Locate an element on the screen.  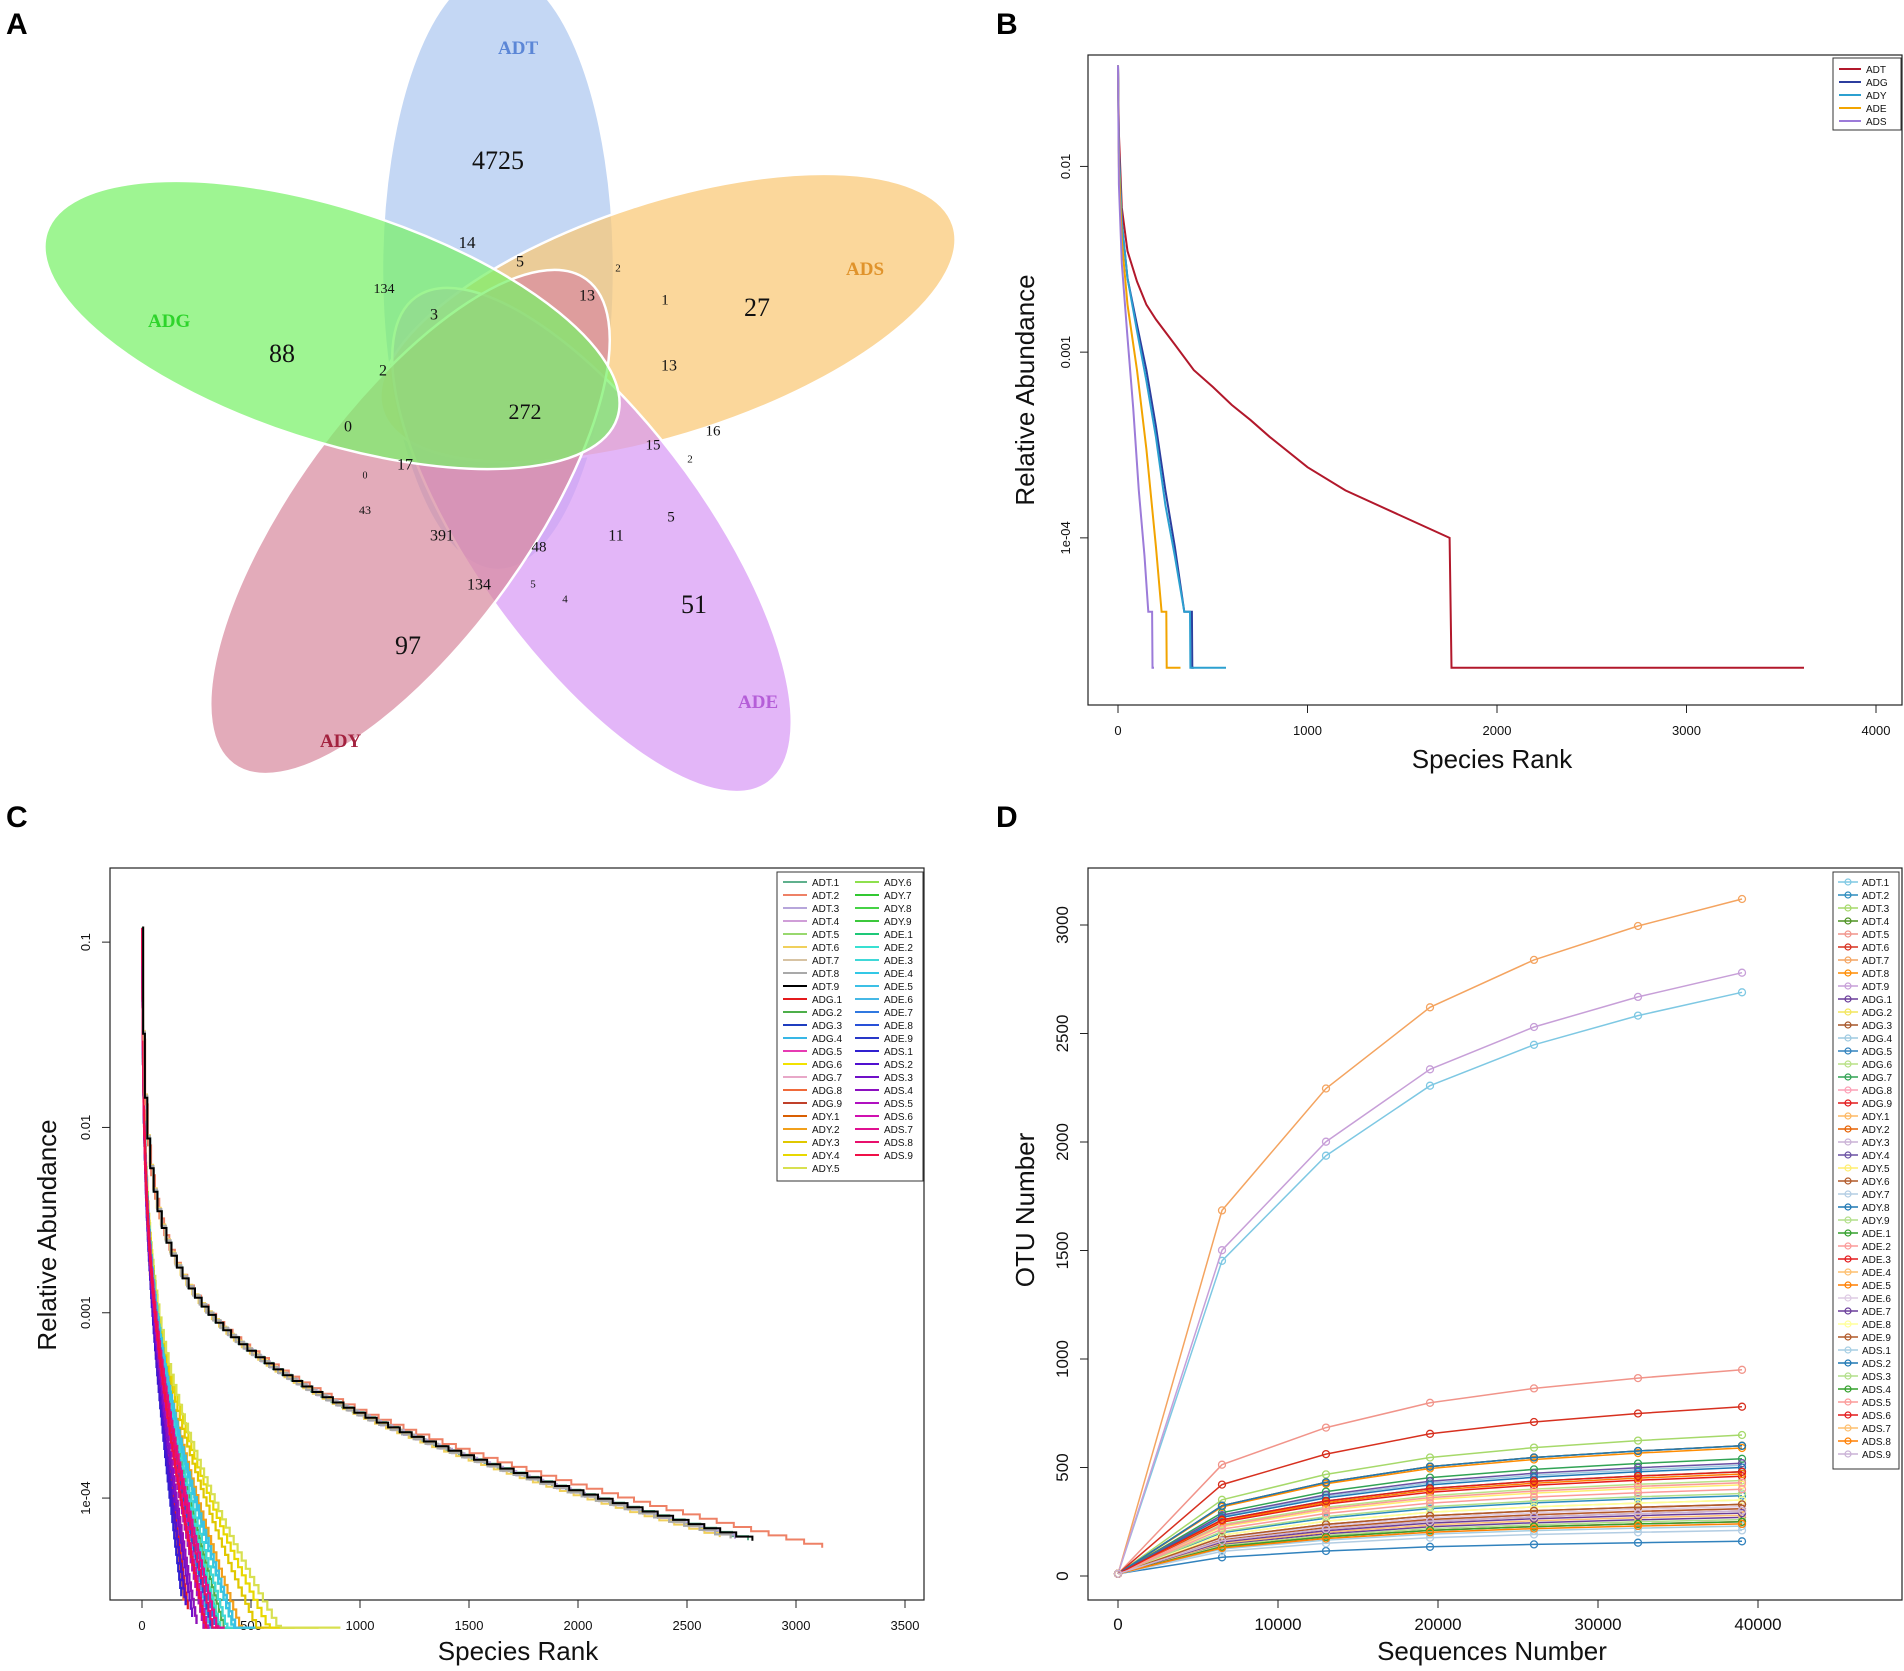
y-axis-title: OTU Number is located at coordinates (1025, 1209).